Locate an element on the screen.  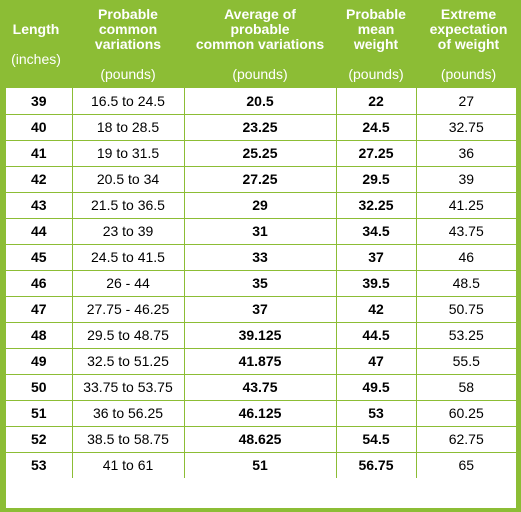
cell-extreme: 43.75 is located at coordinates (466, 231).